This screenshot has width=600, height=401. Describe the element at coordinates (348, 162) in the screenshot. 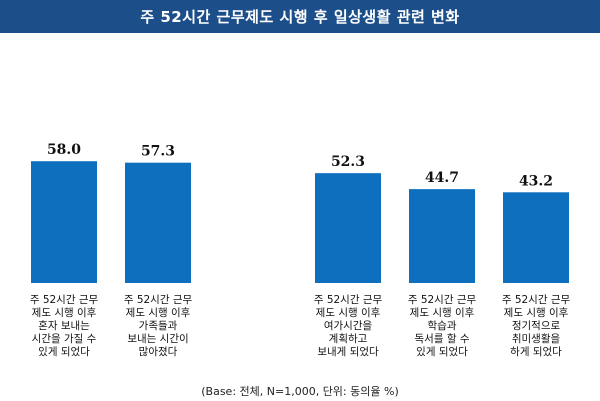

I see `value-label-3: 52.3` at that location.